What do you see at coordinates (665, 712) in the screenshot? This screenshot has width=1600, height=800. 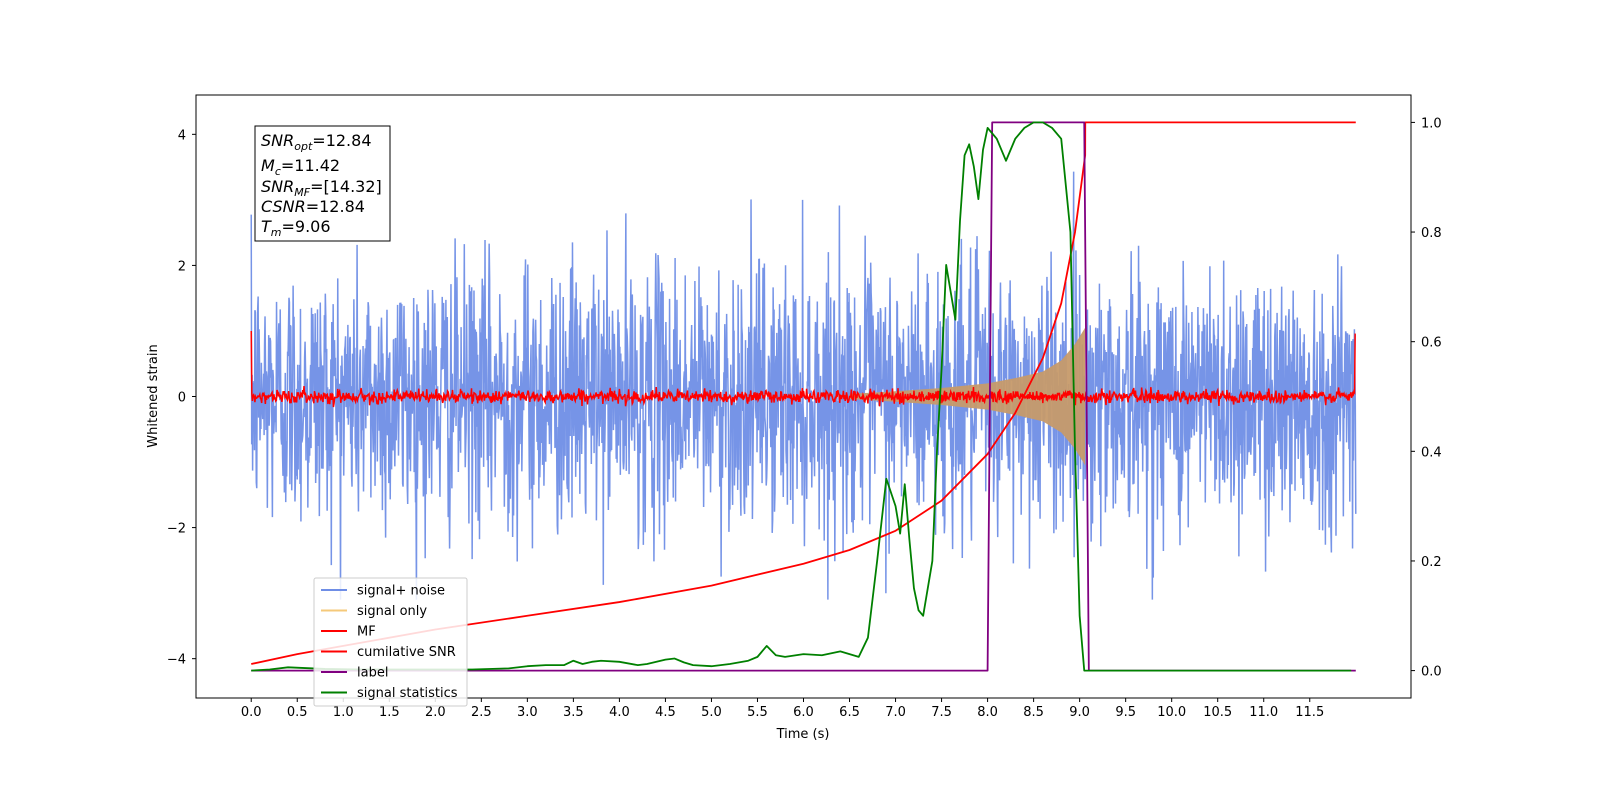 I see `x-tick-label: 4.5` at bounding box center [665, 712].